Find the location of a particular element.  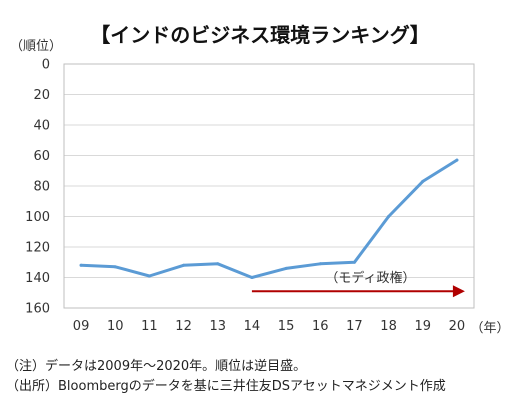

annotation-arrowhead is located at coordinates (458, 291).